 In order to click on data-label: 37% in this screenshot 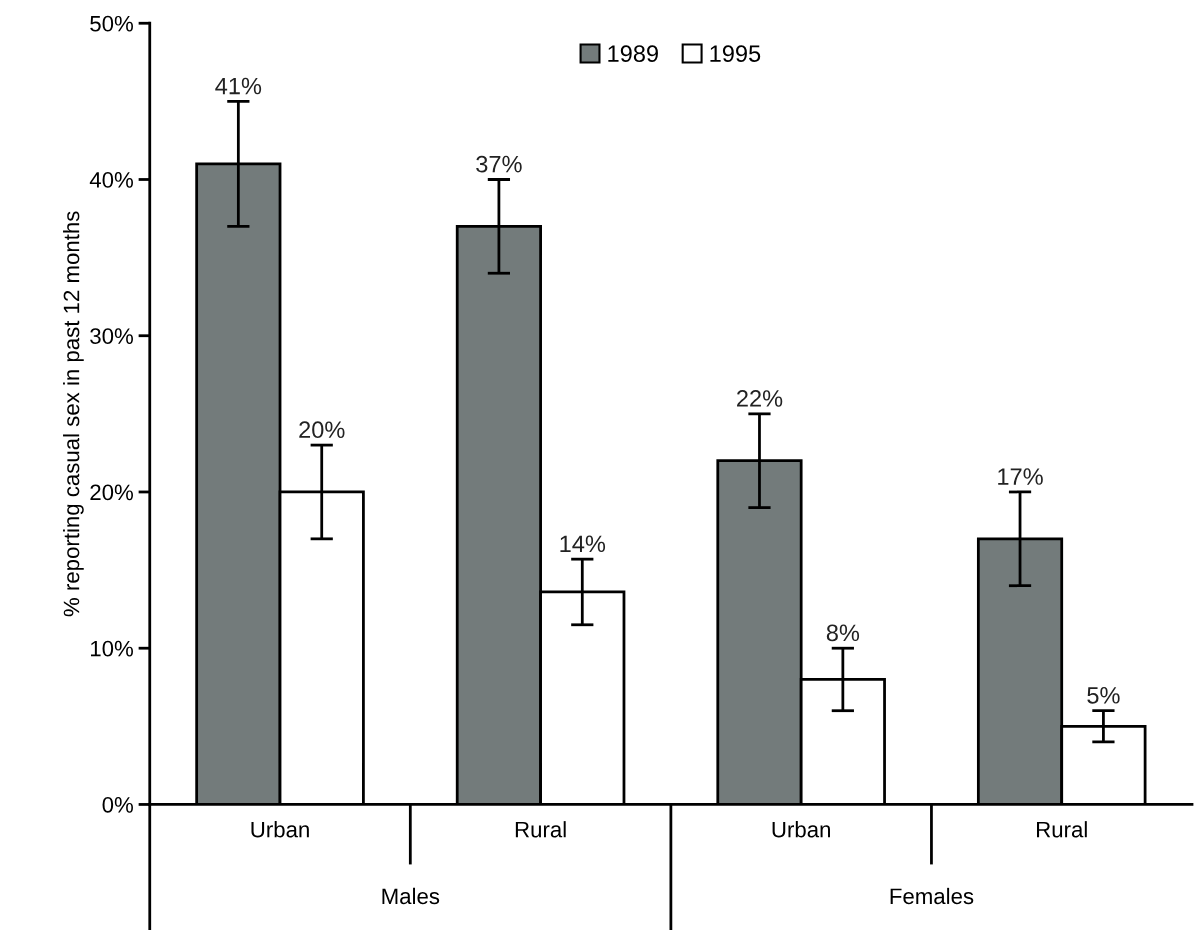, I will do `click(499, 164)`.